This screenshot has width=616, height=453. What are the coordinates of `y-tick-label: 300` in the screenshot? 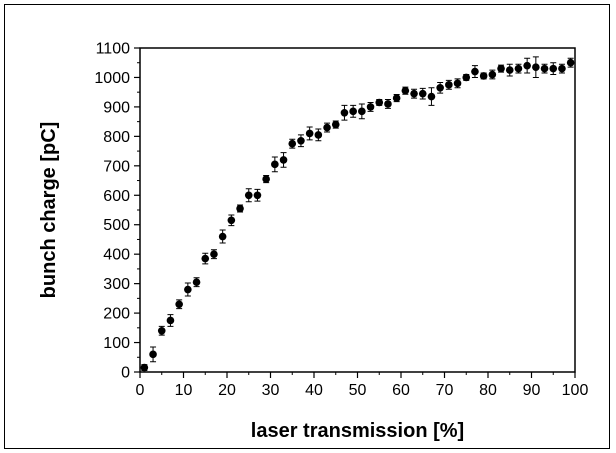 It's located at (116, 284).